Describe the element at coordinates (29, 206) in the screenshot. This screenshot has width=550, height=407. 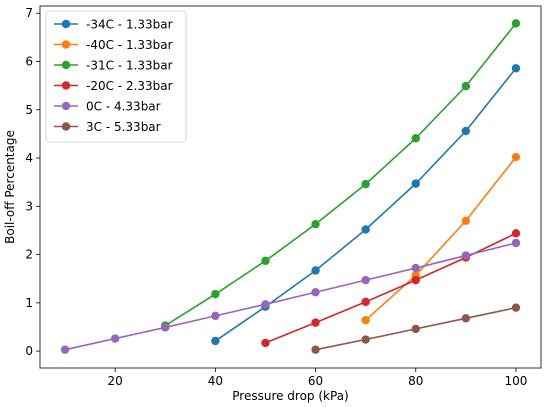
I see `y-tick-label: 3` at that location.